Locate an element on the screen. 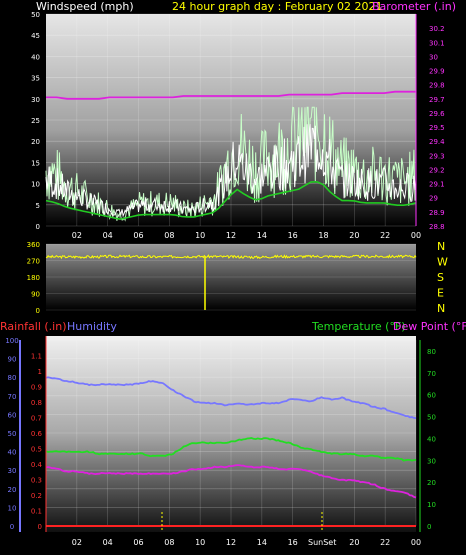  rainfall-tick-label: 0.8 is located at coordinates (36, 403).